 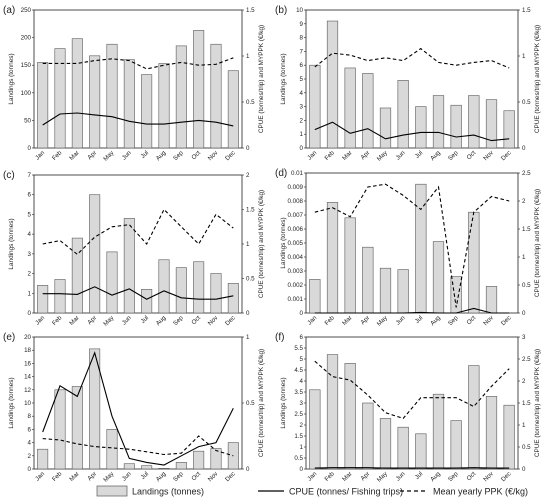 I want to click on y-left-tick-label: 0.002, so click(x=296, y=285).